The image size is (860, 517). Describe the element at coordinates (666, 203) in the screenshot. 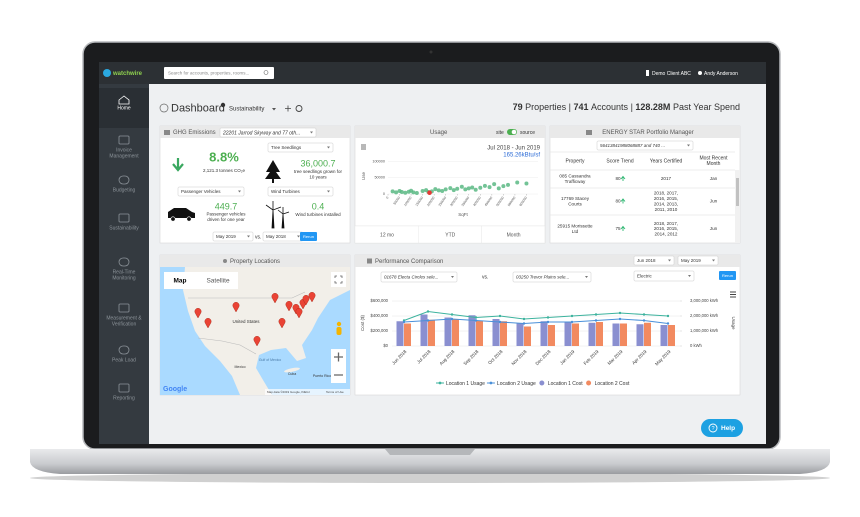

I see `table-cell: 2014, 2013,` at that location.